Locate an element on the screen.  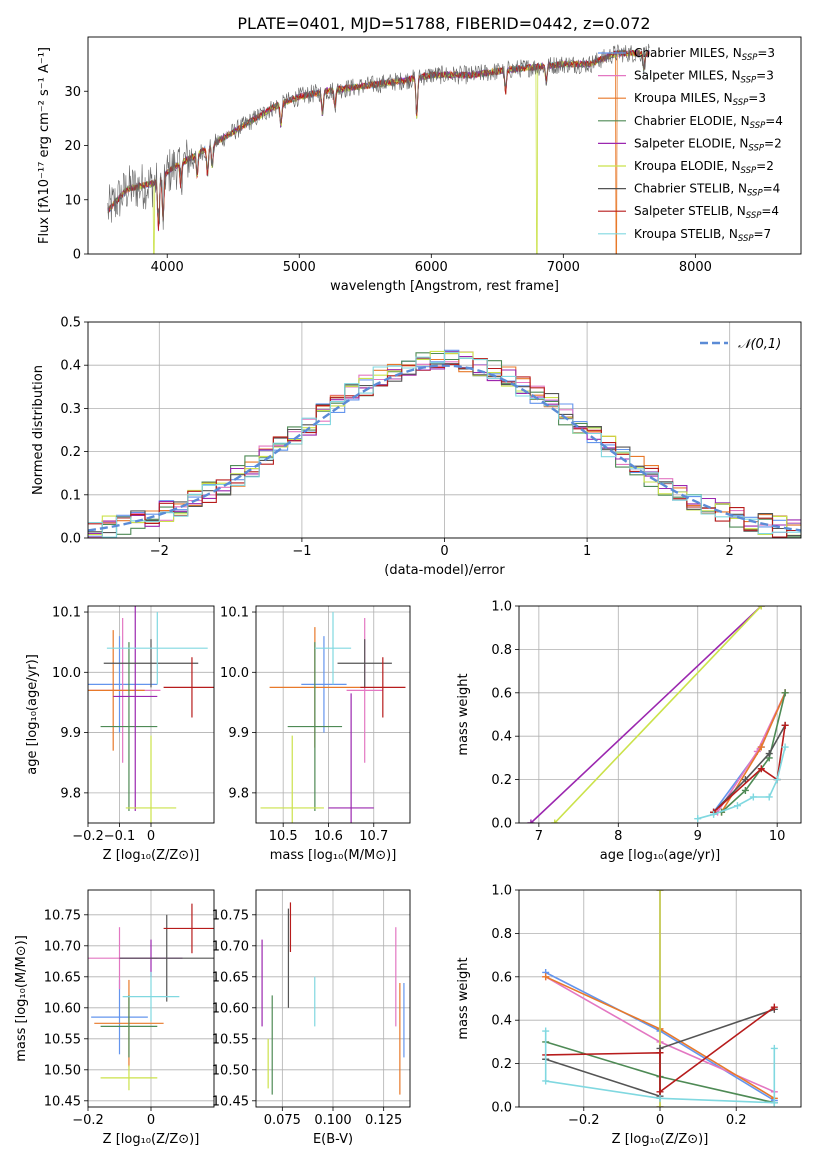
plot-area-mass_vs_Z is located at coordinates (151, 998).